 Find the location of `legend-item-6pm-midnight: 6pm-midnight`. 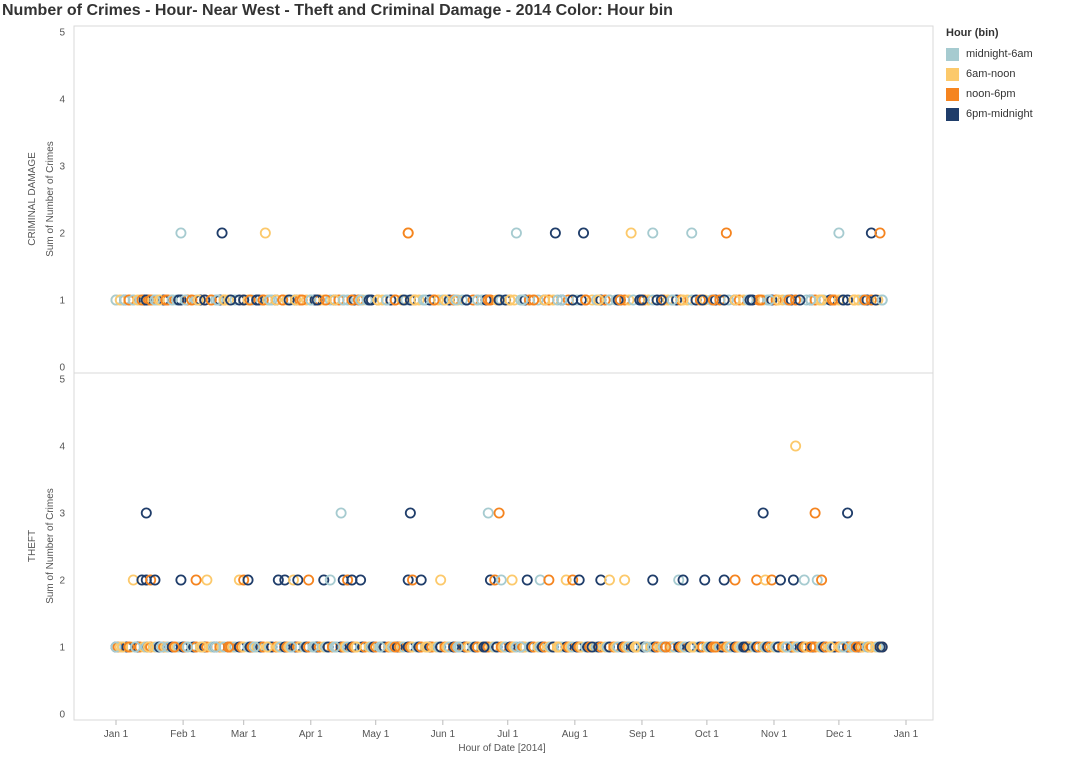

legend-item-6pm-midnight: 6pm-midnight is located at coordinates (1013, 114).